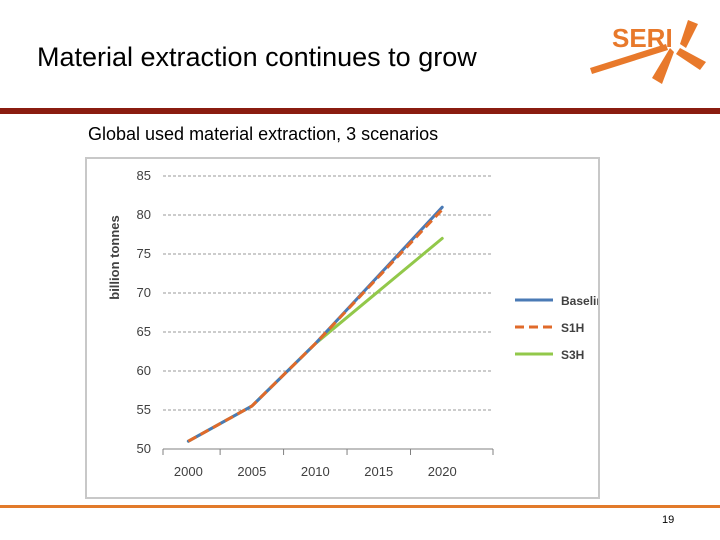  I want to click on y-tick-label-80: 80, so click(144, 214).